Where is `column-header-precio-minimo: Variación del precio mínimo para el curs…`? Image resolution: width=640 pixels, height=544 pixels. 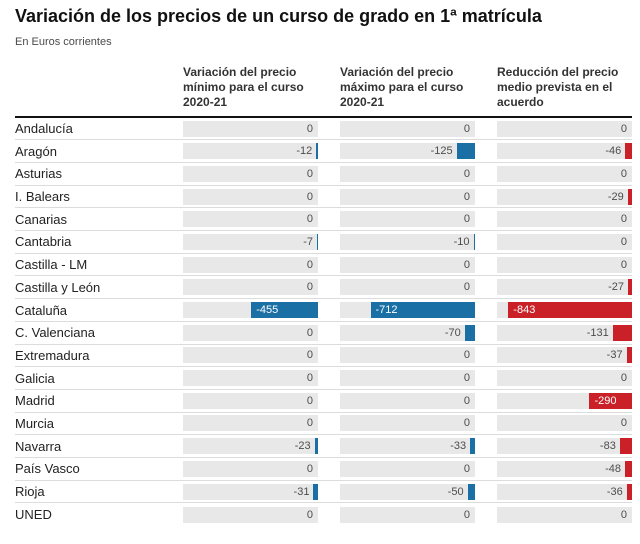
column-header-precio-minimo: Variación del precio mínimo para el curs… is located at coordinates (243, 87).